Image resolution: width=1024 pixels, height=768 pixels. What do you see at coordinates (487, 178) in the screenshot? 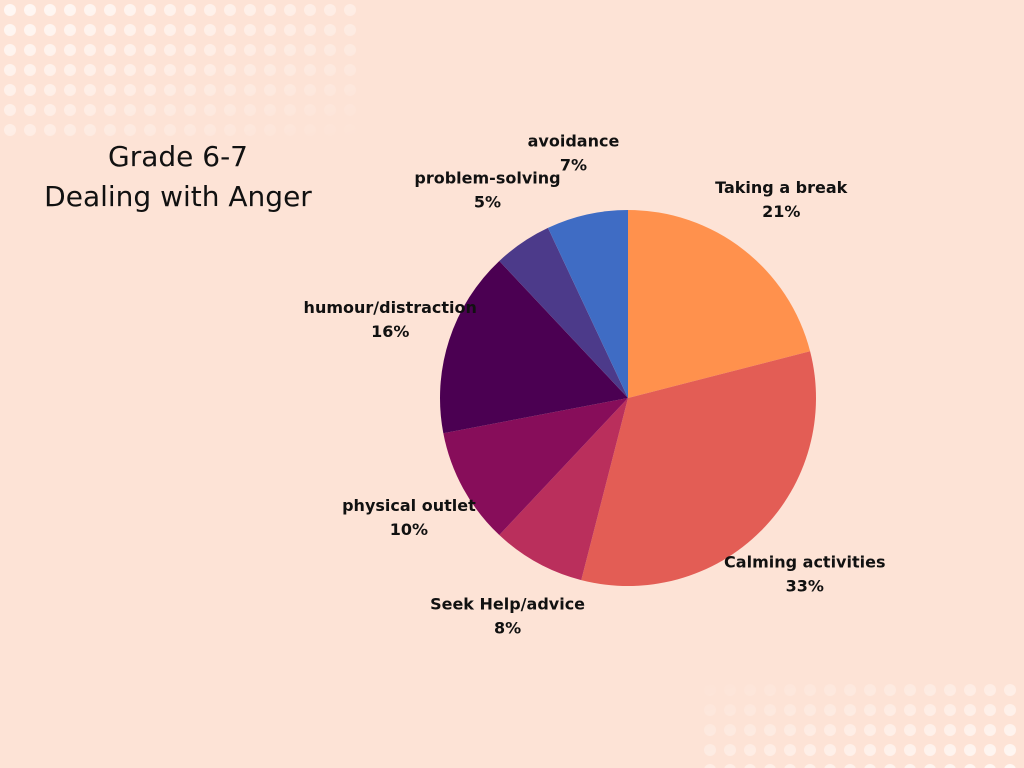
I see `slice-label: problem-solving` at bounding box center [487, 178].